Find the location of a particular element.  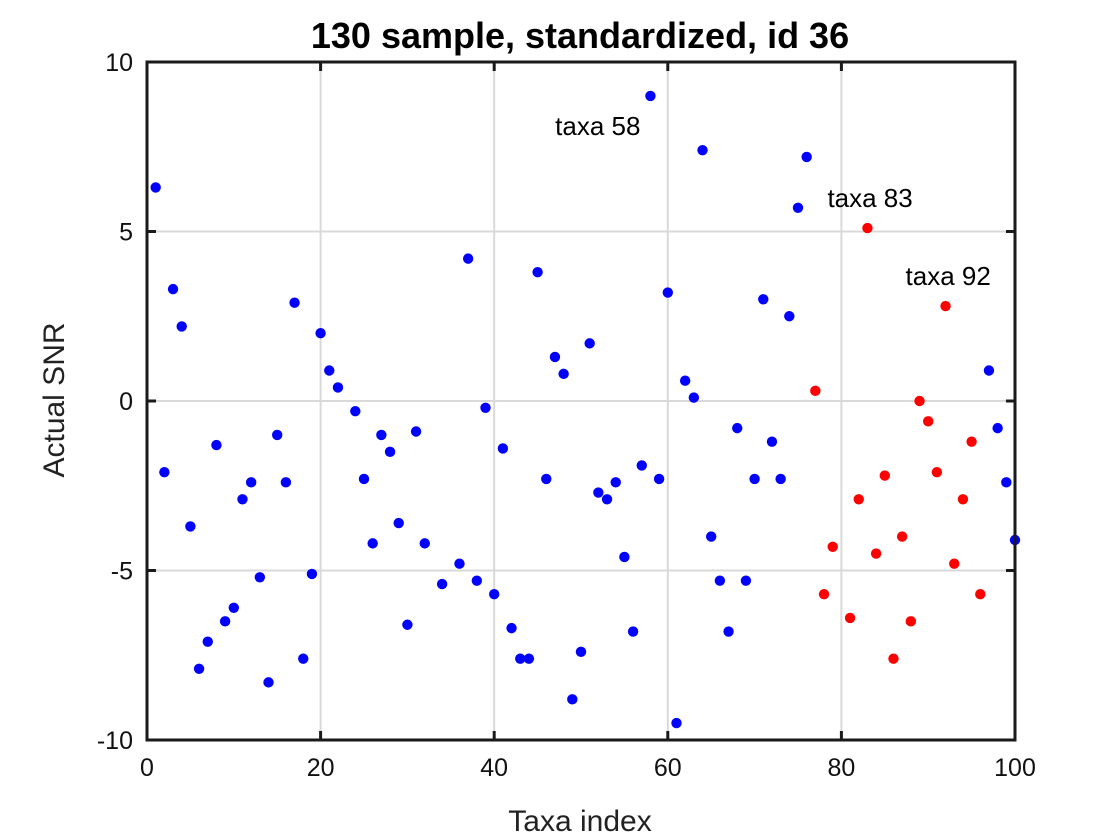

y-tick-label: 10 is located at coordinates (119, 63).